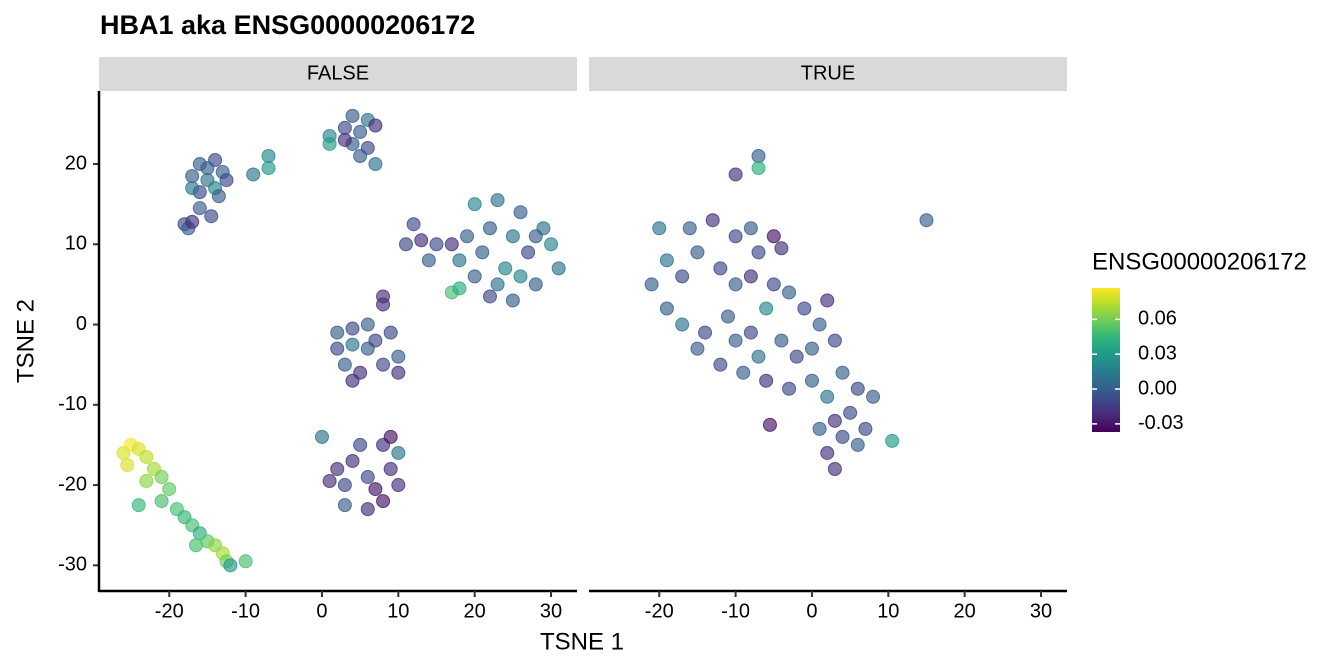 This screenshot has width=1344, height=672. What do you see at coordinates (582, 641) in the screenshot?
I see `x-axis-title: TSNE 1` at bounding box center [582, 641].